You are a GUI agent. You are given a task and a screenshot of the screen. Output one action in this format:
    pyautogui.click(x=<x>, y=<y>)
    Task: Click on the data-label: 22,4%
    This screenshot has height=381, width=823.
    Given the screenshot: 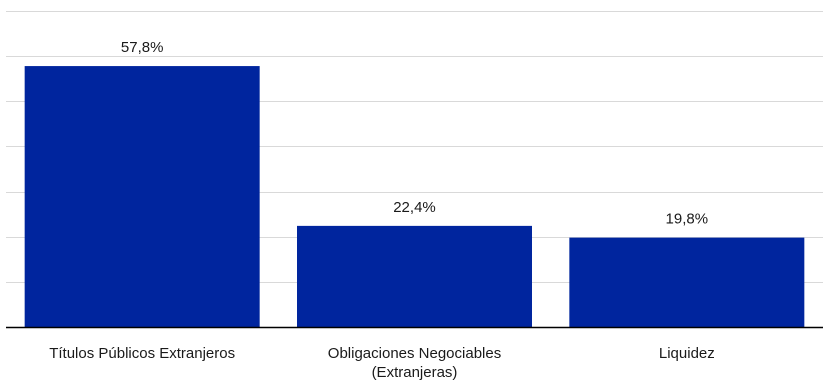 What is the action you would take?
    pyautogui.click(x=414, y=207)
    